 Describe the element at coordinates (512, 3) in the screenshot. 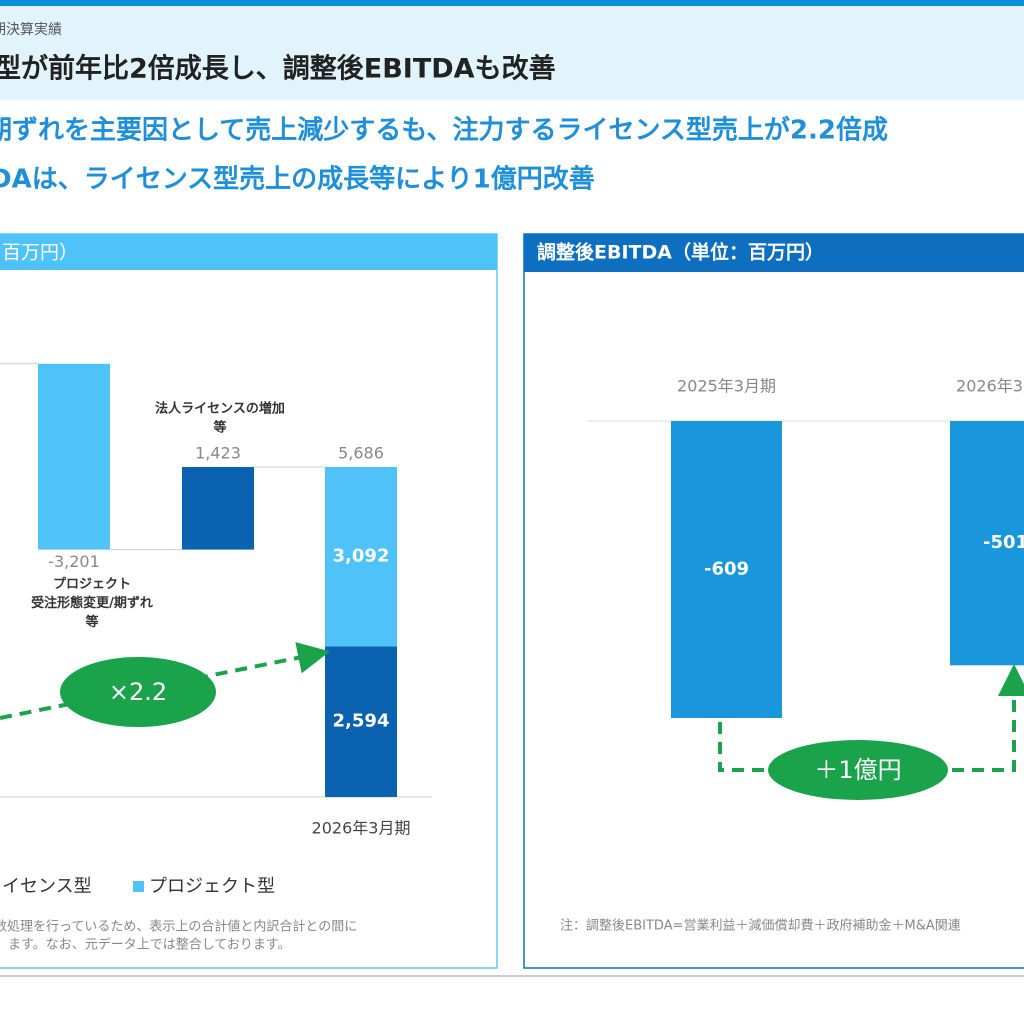

I see `top-bar` at that location.